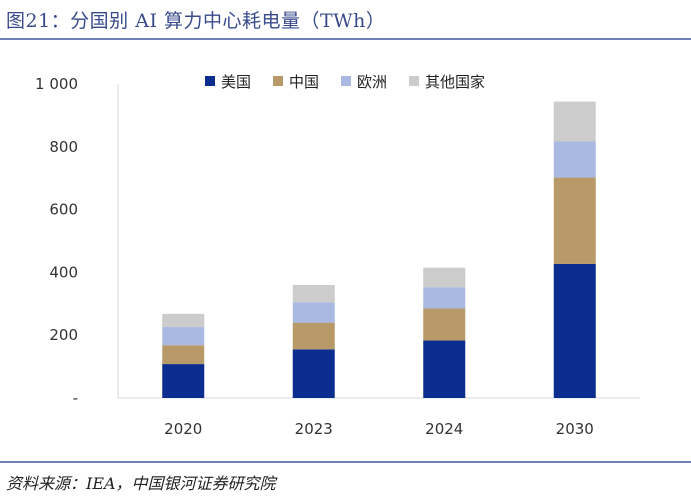  I want to click on bar-segment-2023-s0, so click(313, 373).